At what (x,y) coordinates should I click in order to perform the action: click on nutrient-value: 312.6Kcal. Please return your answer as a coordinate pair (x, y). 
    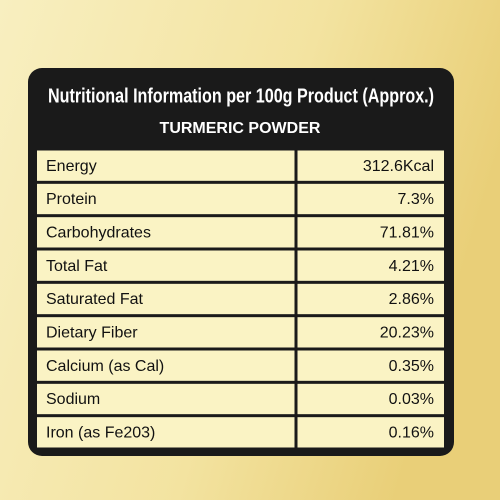
    Looking at the image, I should click on (398, 166).